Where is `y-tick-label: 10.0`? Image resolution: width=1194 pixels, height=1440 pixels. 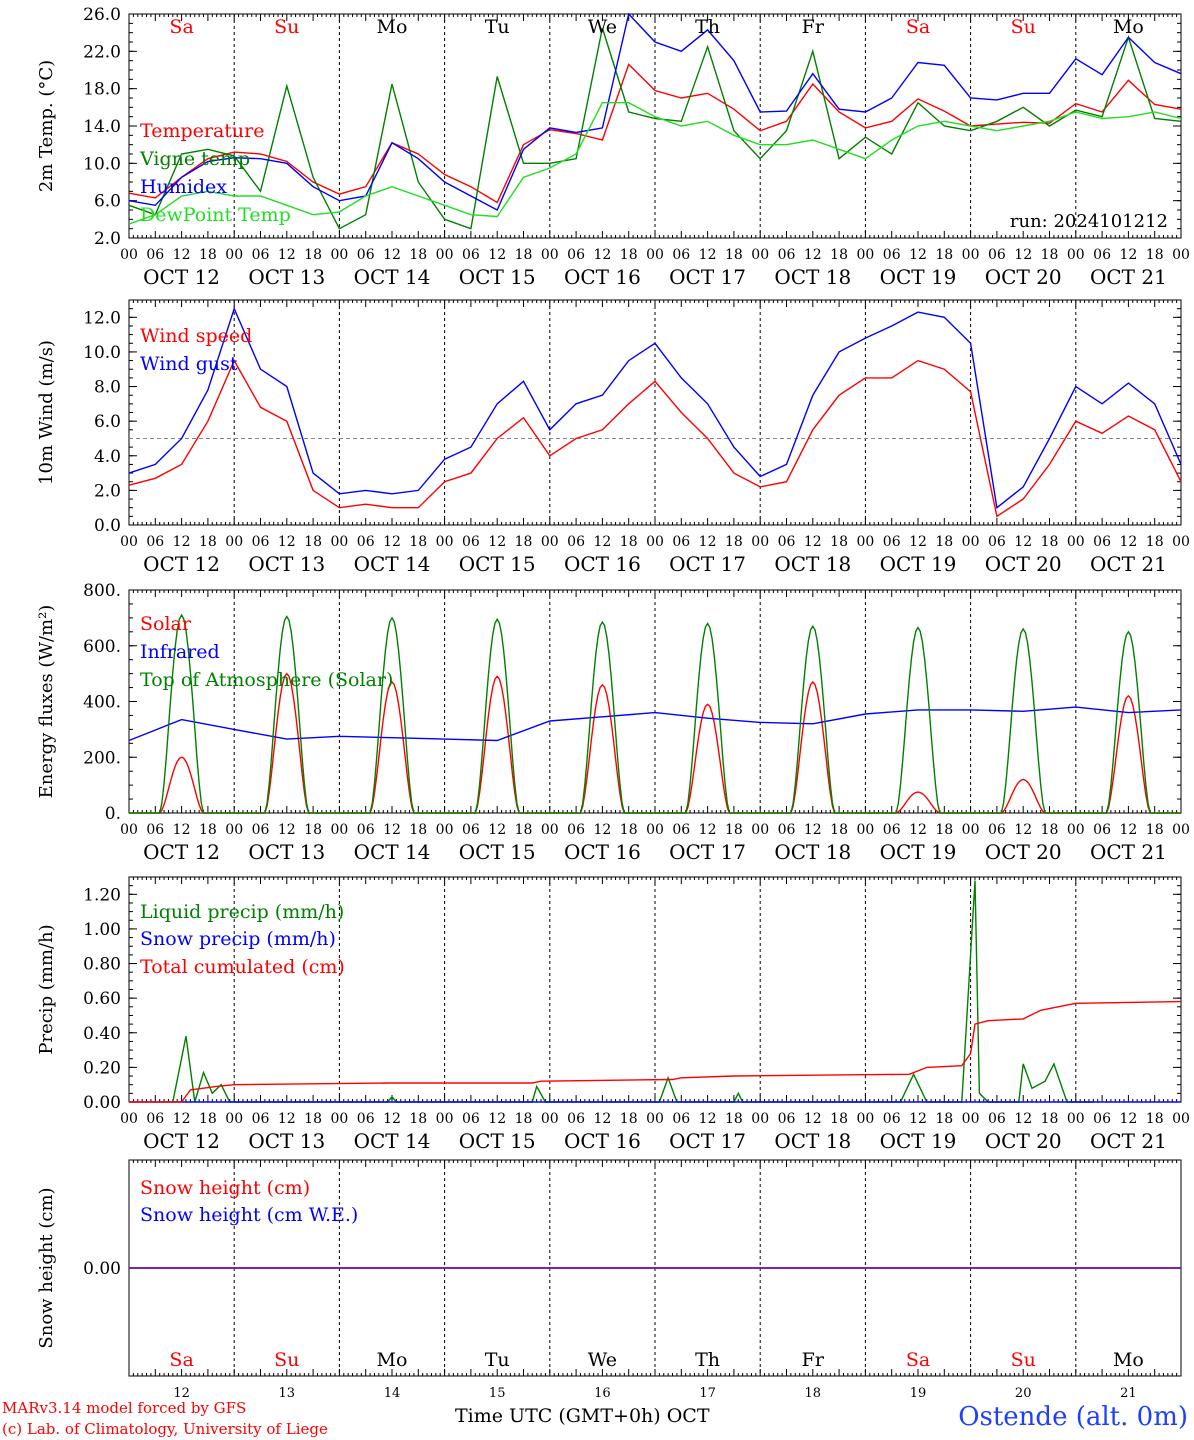 y-tick-label: 10.0 is located at coordinates (102, 353).